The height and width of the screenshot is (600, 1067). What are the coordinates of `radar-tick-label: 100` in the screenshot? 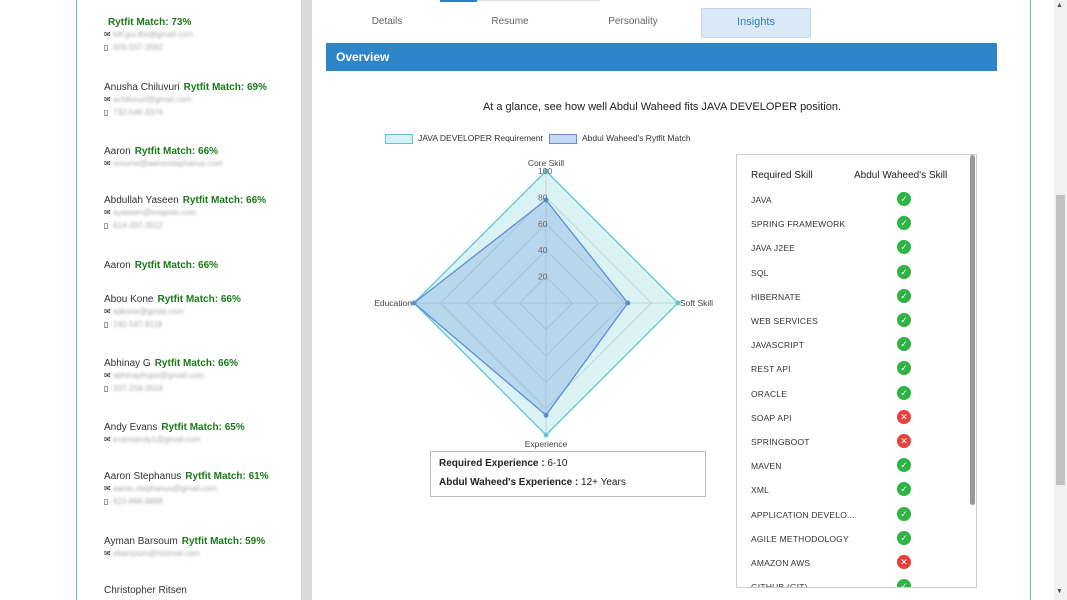 It's located at (545, 171).